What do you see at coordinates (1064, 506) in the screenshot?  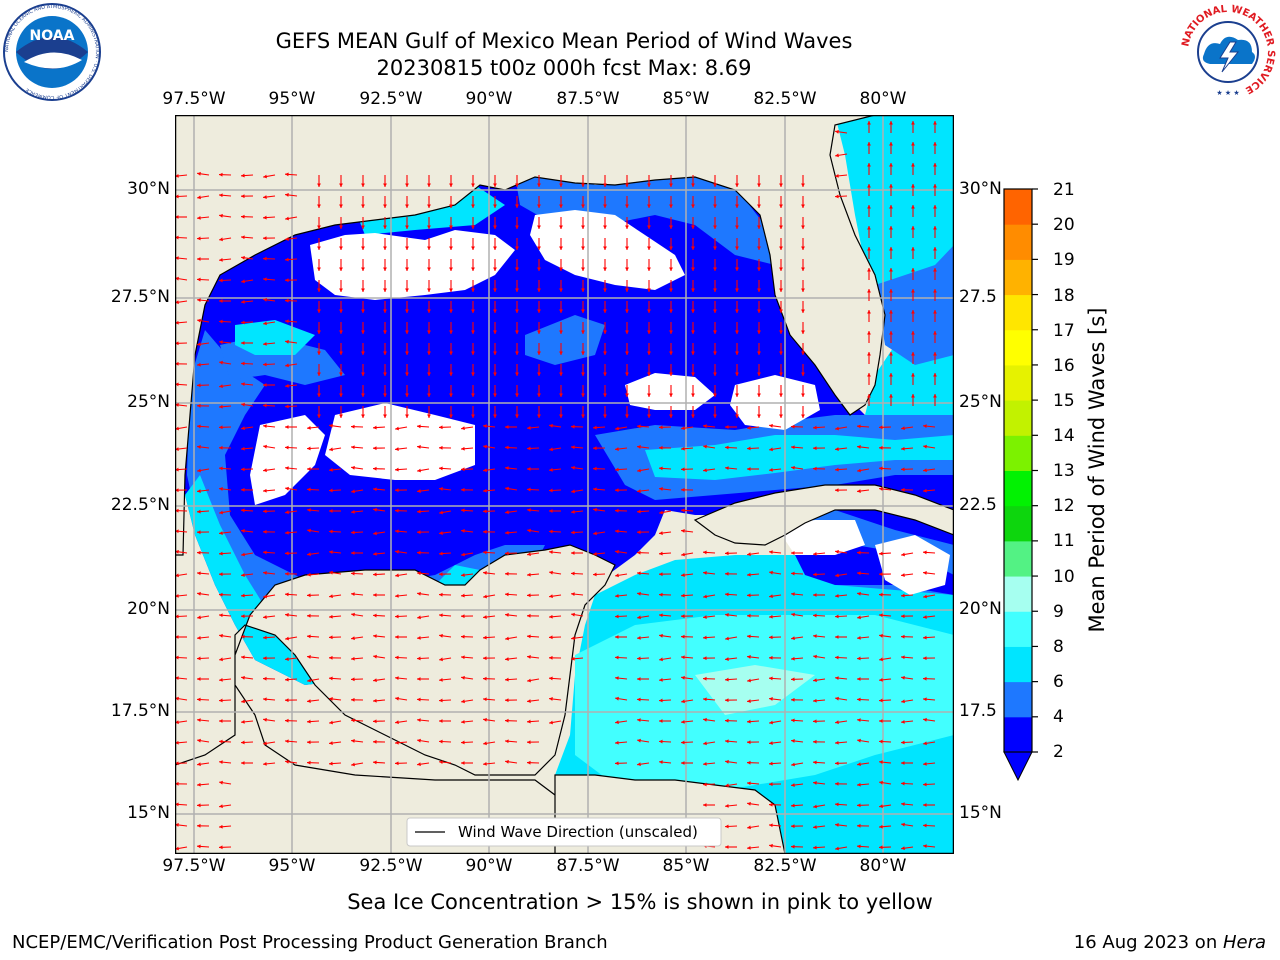 I see `colorbar-tick-label: 12` at bounding box center [1064, 506].